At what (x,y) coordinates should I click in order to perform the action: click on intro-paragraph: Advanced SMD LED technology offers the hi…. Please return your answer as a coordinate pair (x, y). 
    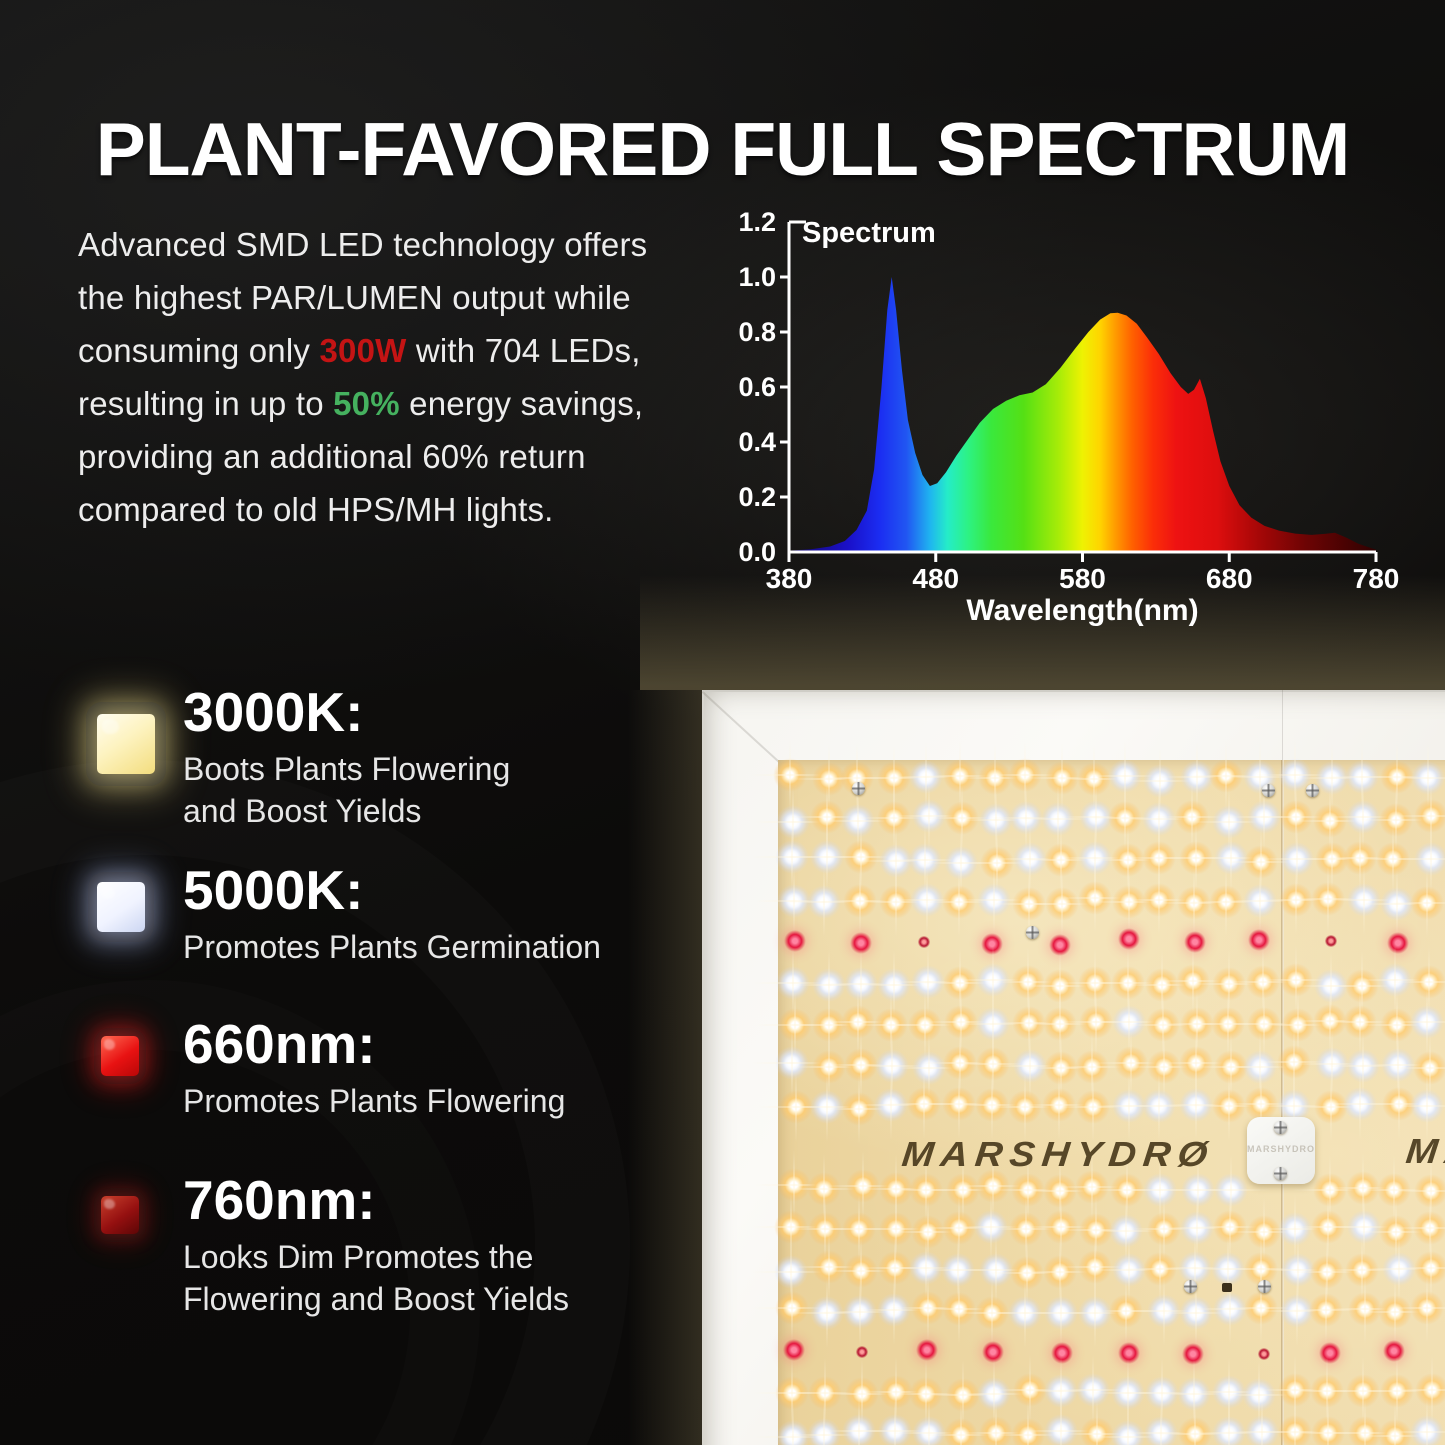
    Looking at the image, I should click on (363, 377).